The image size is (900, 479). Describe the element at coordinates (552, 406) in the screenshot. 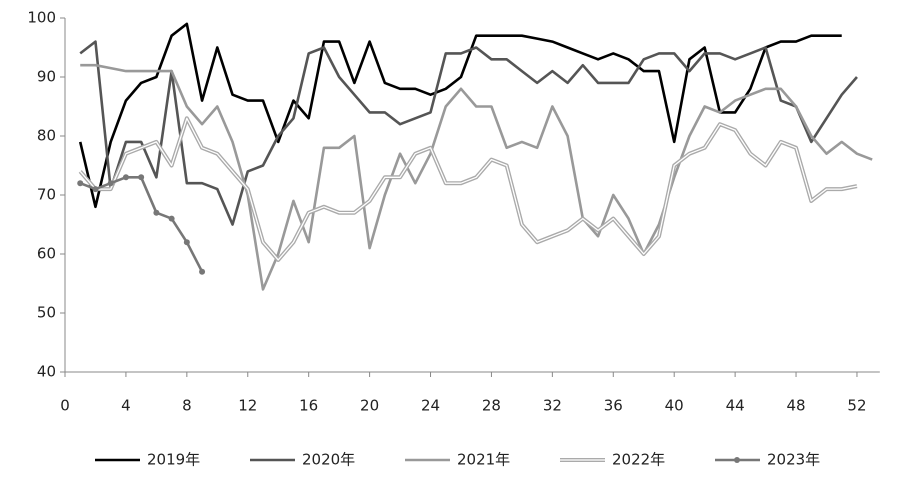

I see `x-tick-label: 32` at that location.